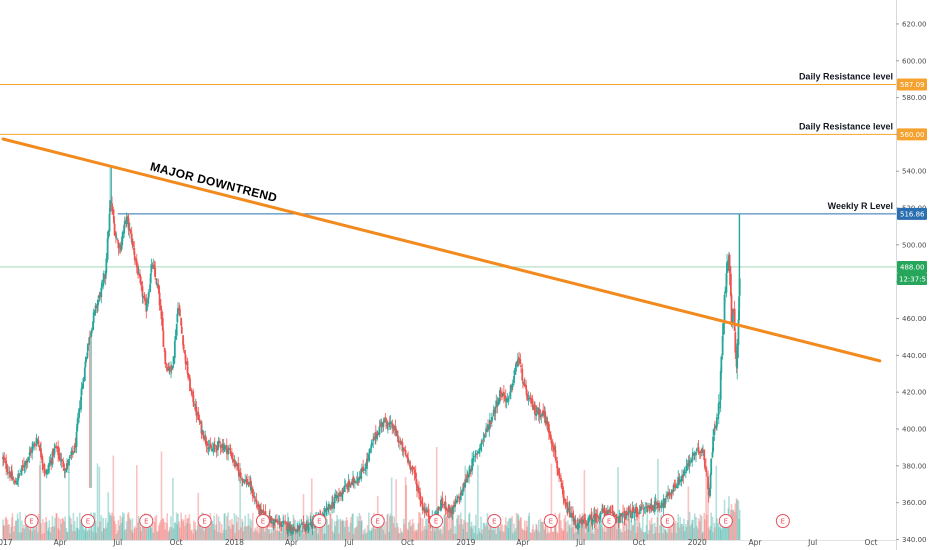  I want to click on level-badge: 516.86, so click(912, 213).